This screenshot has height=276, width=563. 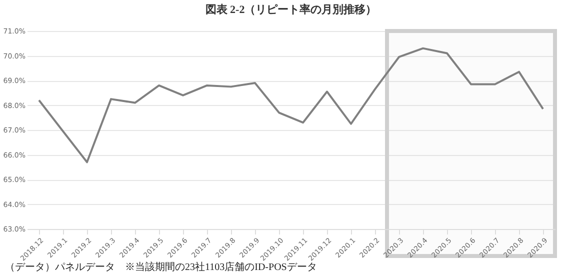 I want to click on chart-title: 図表 2-2（リピート率の月別推移）, so click(x=291, y=9).